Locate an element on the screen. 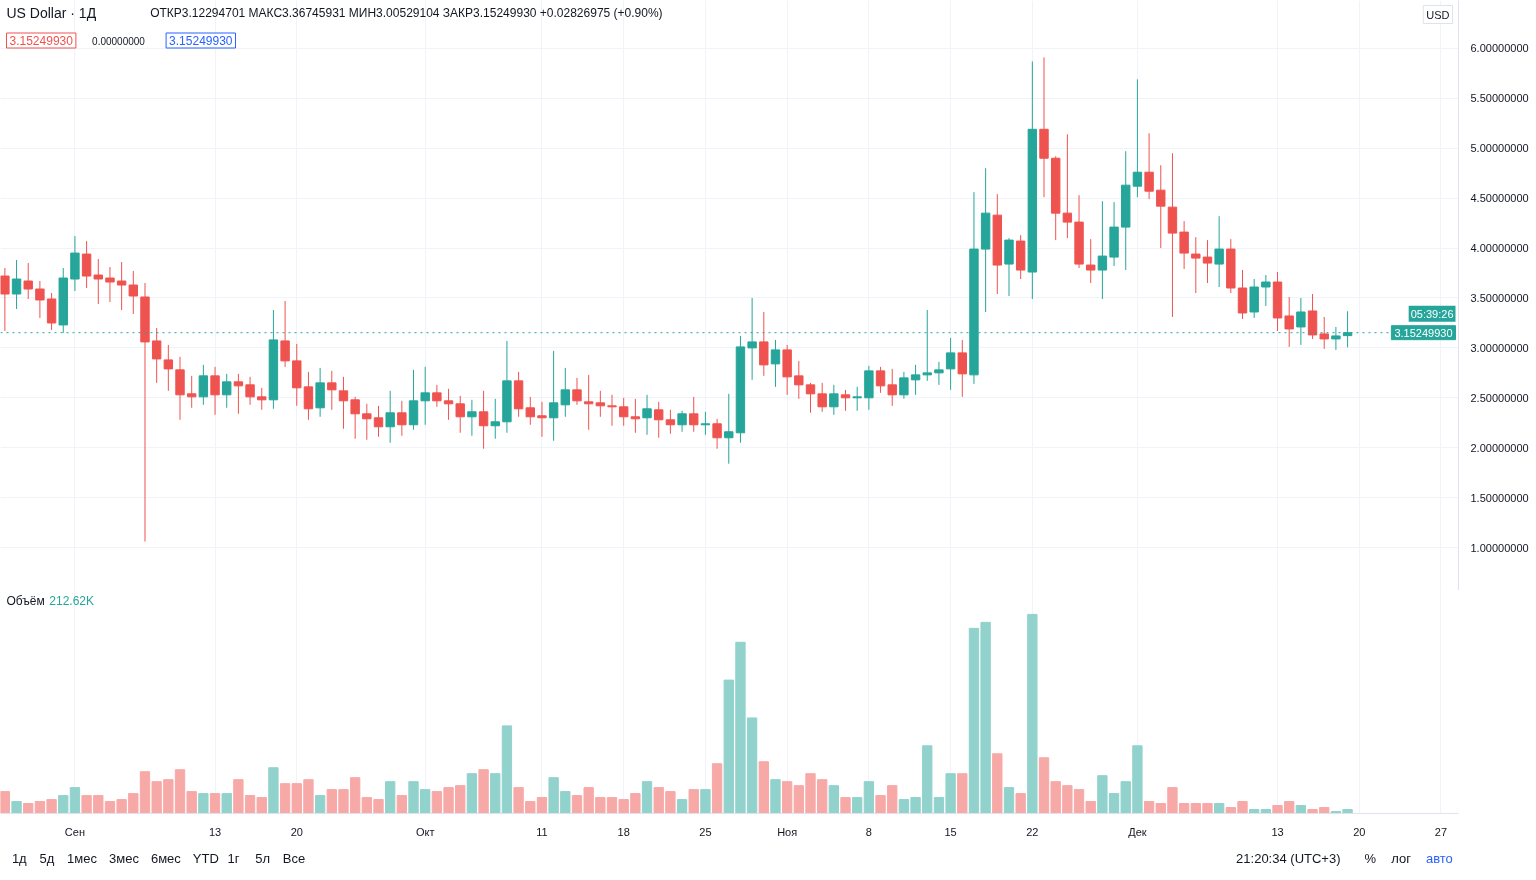 This screenshot has height=880, width=1536. x-tick-label: 27 is located at coordinates (1441, 831).